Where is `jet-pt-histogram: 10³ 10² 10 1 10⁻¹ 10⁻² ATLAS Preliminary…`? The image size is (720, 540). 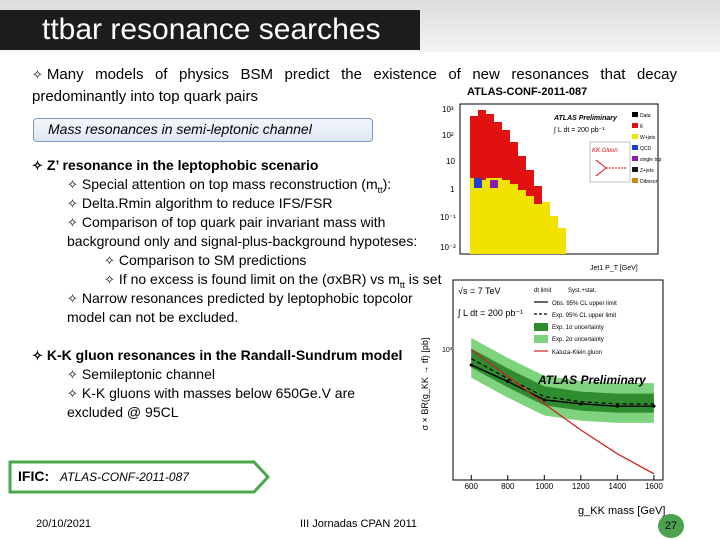 jet-pt-histogram: 10³ 10² 10 1 10⁻¹ 10⁻² ATLAS Preliminary… is located at coordinates (551, 187).